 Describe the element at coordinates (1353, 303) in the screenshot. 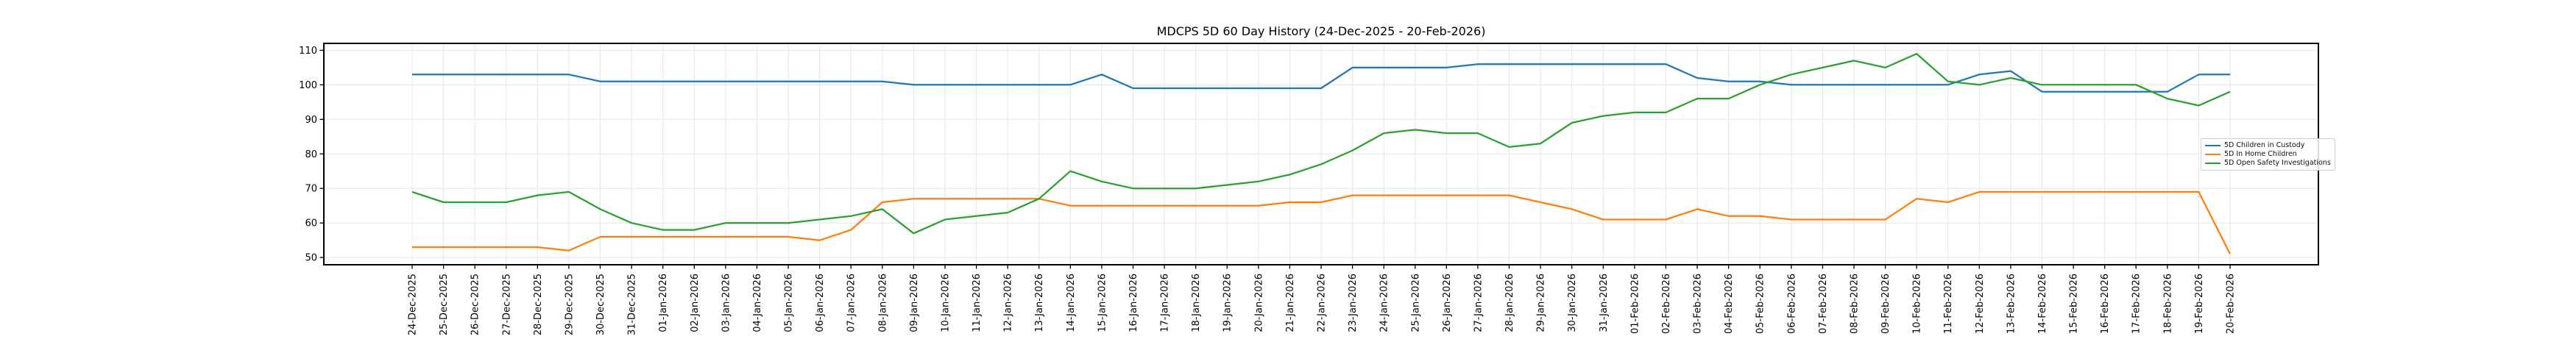

I see `x-tick-label: 23-Jan-2026` at that location.